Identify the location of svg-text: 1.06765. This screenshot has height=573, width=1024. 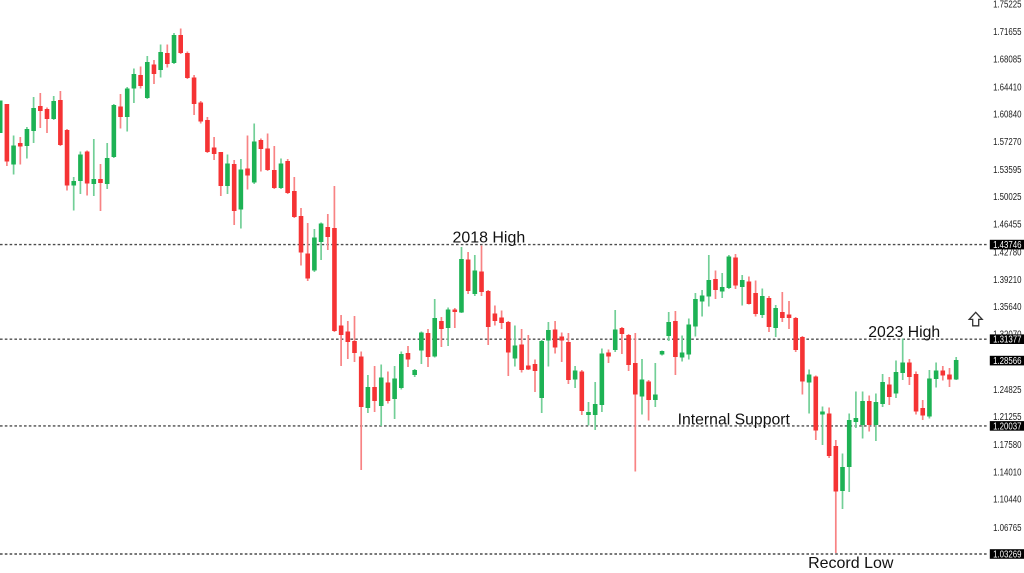
(1007, 528).